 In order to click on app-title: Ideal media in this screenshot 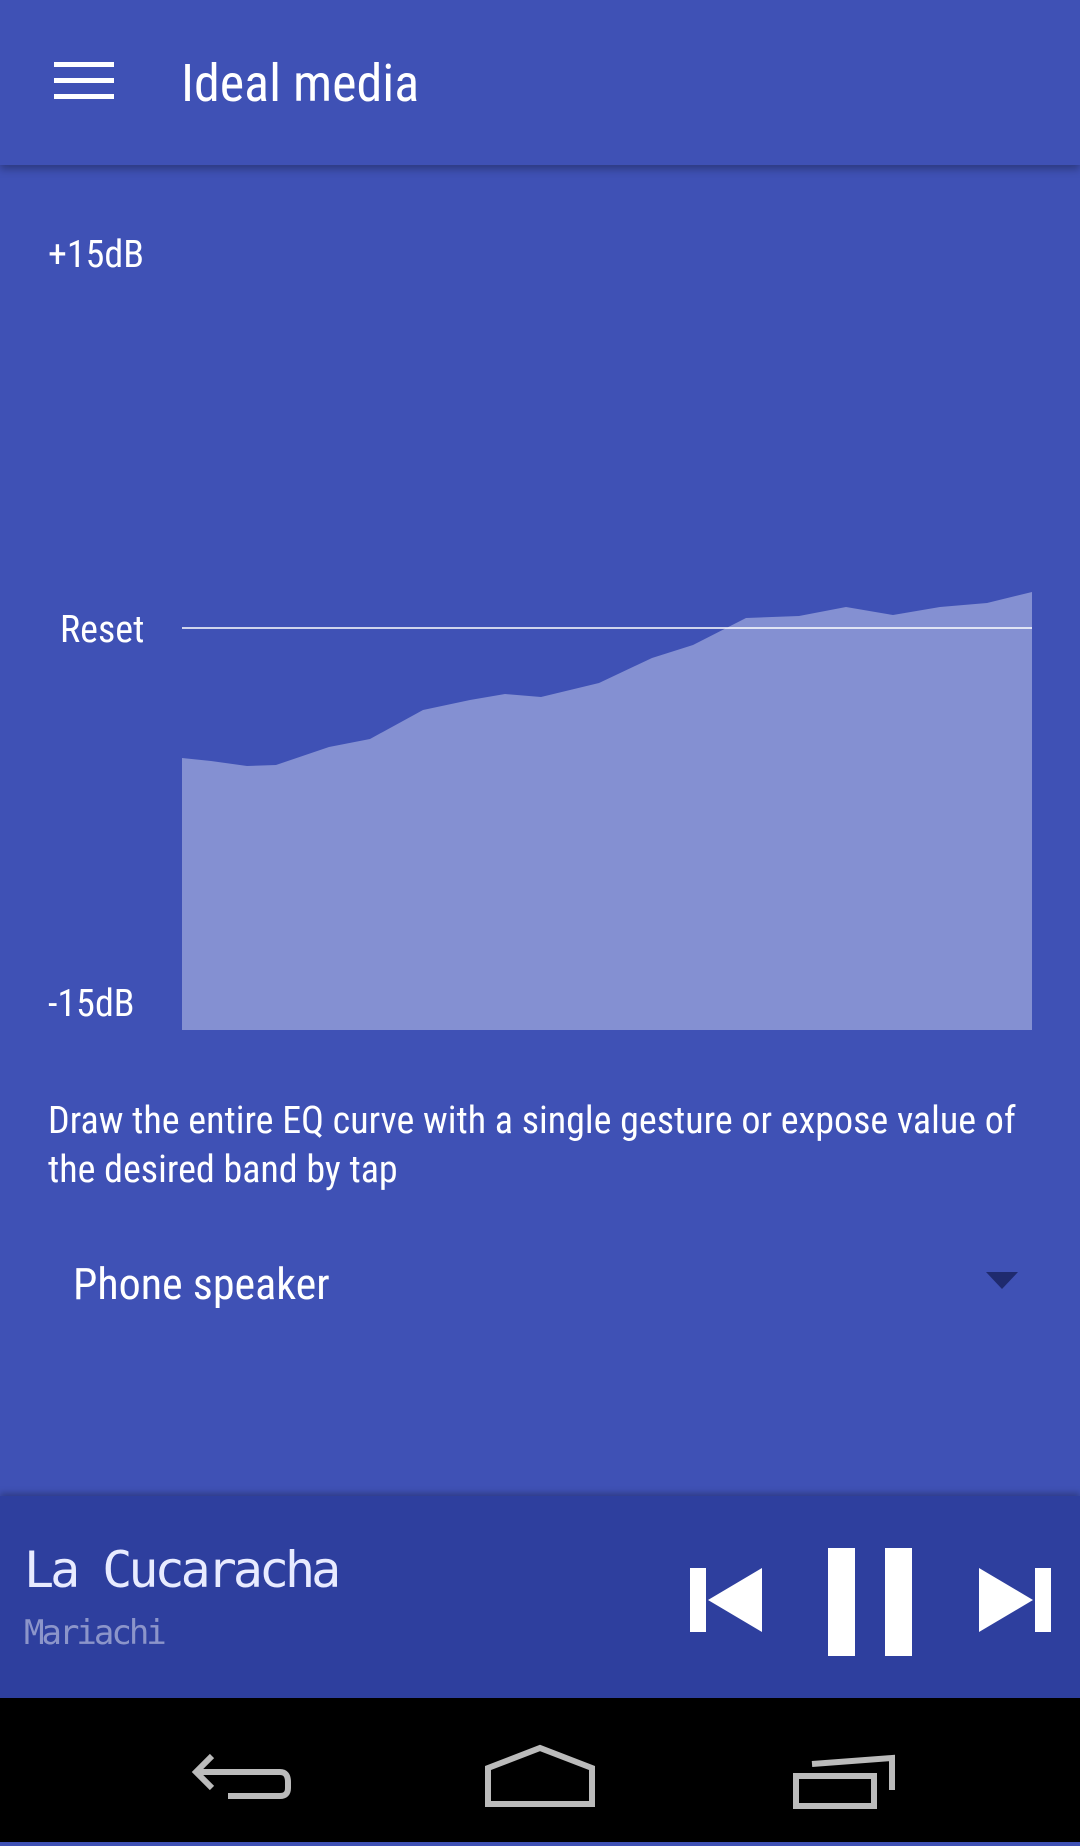, I will do `click(300, 83)`.